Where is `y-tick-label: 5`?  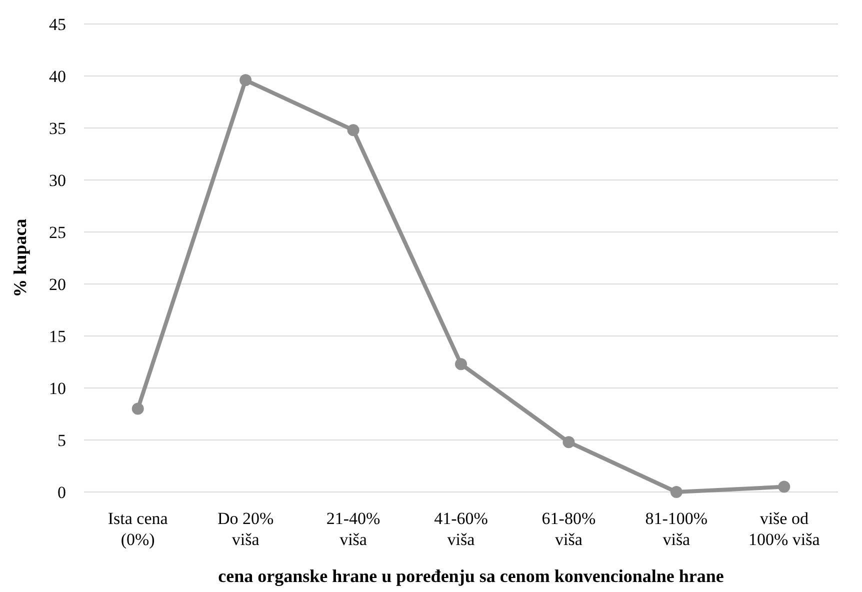 y-tick-label: 5 is located at coordinates (62, 440).